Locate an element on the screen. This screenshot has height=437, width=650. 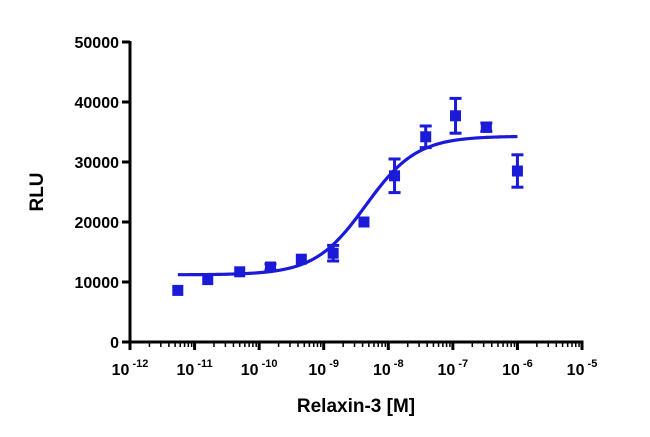
x-tick-label: 10 -8 is located at coordinates (388, 368).